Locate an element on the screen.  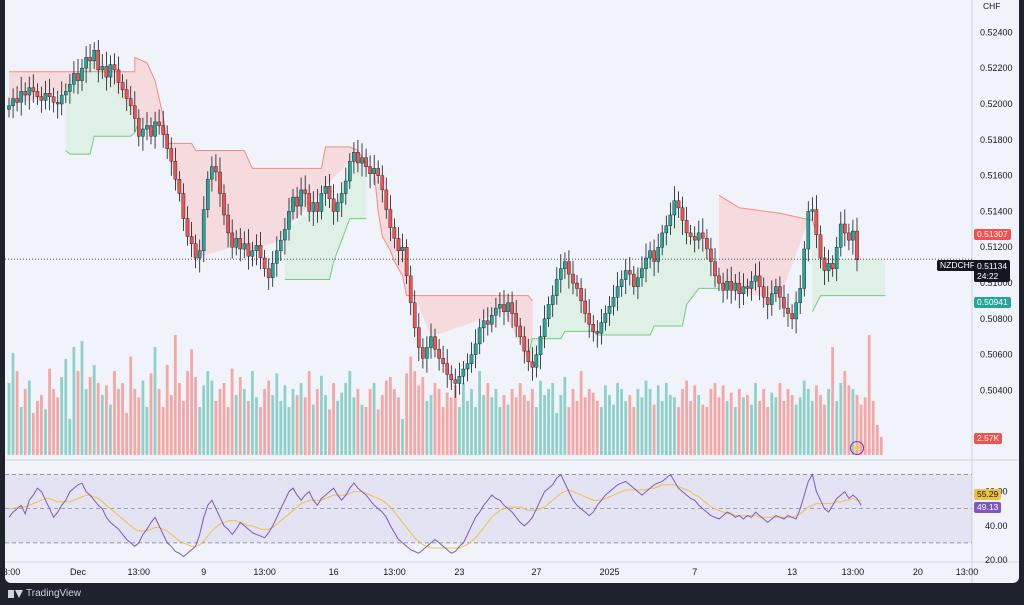
rsi-ma-value-badge: 49.13 is located at coordinates (988, 507).